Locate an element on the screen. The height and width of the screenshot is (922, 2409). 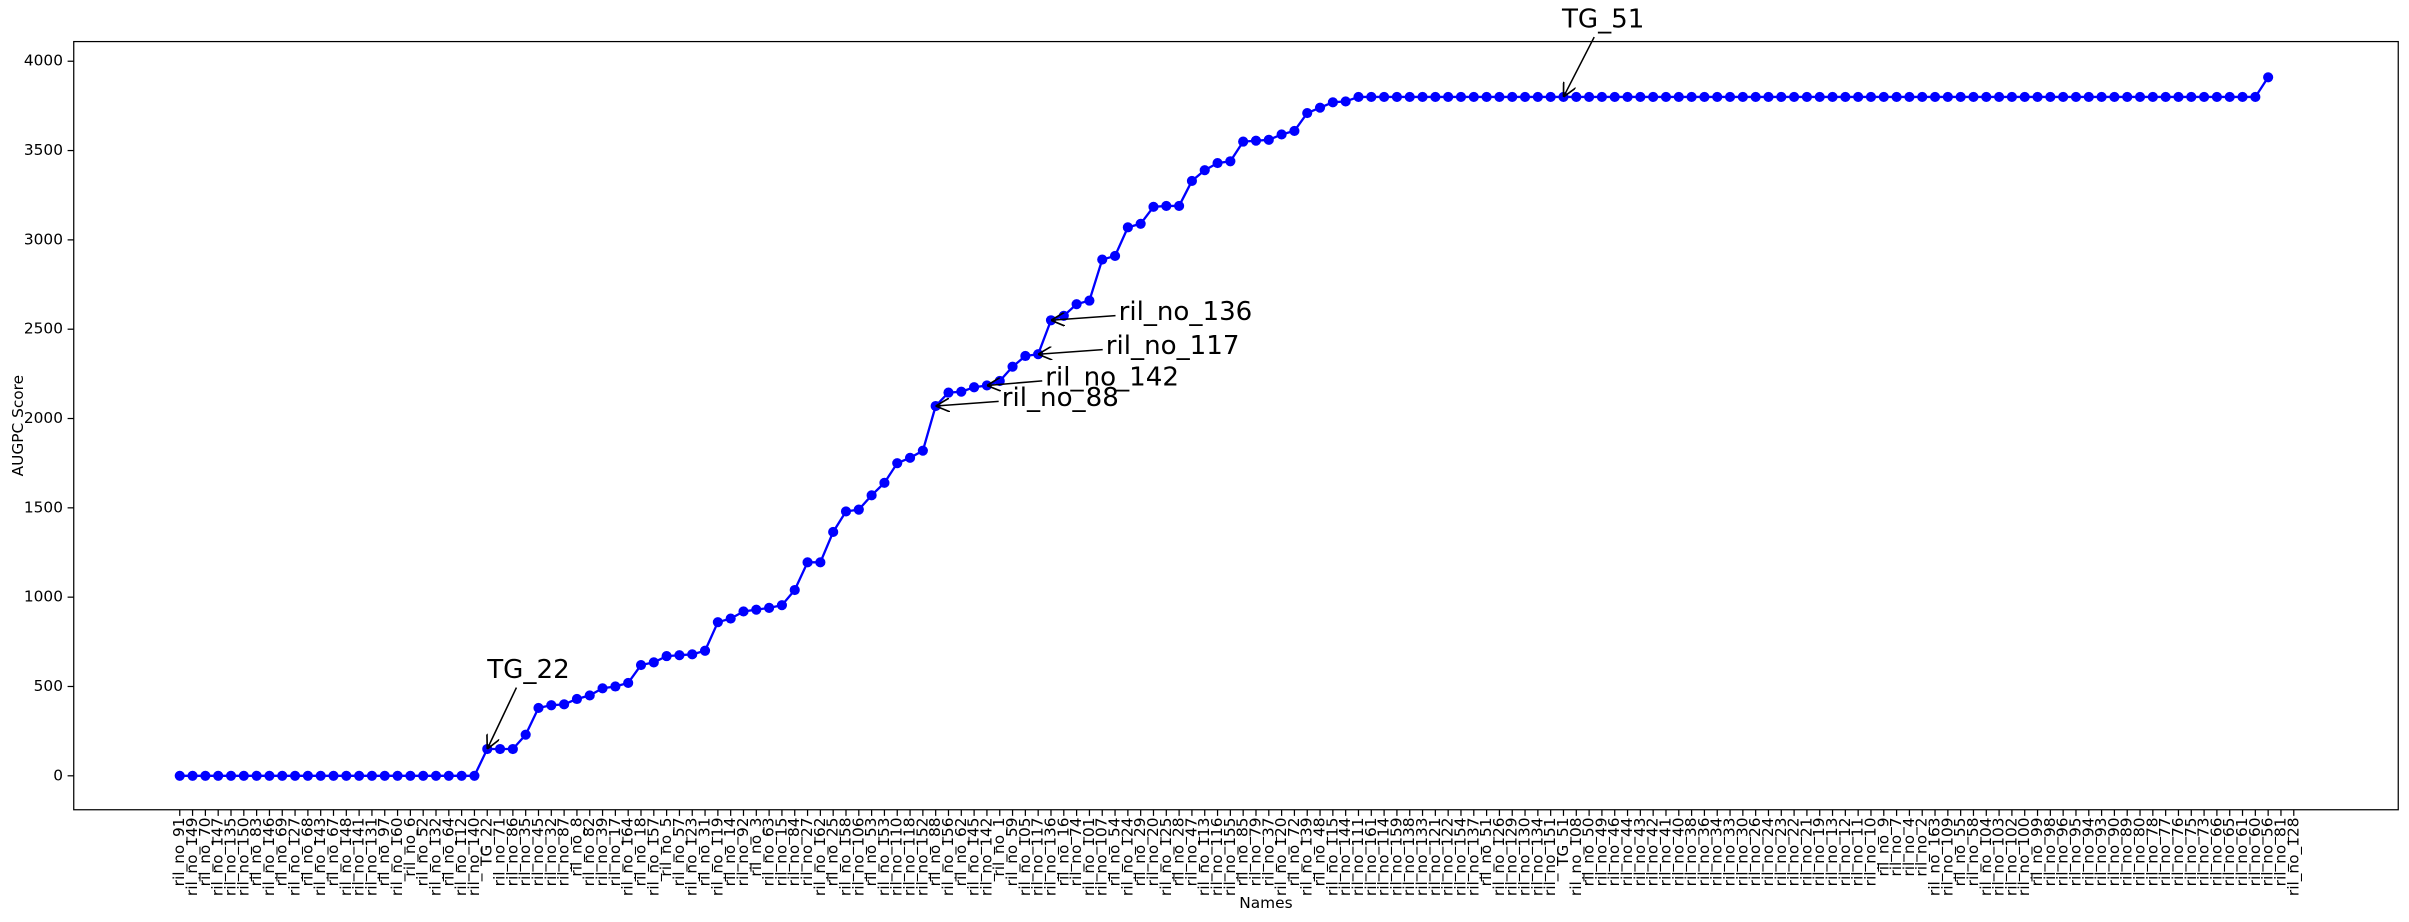
x-tick-label: ril_no_25 is located at coordinates (833, 851).